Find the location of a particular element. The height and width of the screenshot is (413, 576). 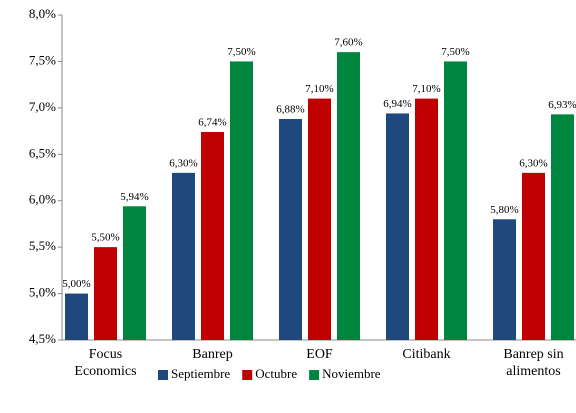

value-label: 6,93% is located at coordinates (562, 105).